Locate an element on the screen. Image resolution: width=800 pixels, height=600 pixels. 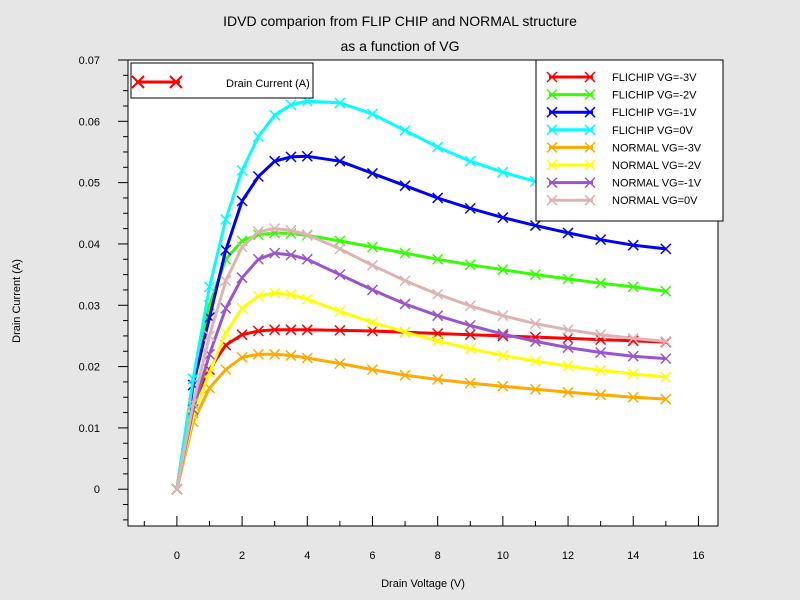
x-tick-label: 12 is located at coordinates (568, 556).